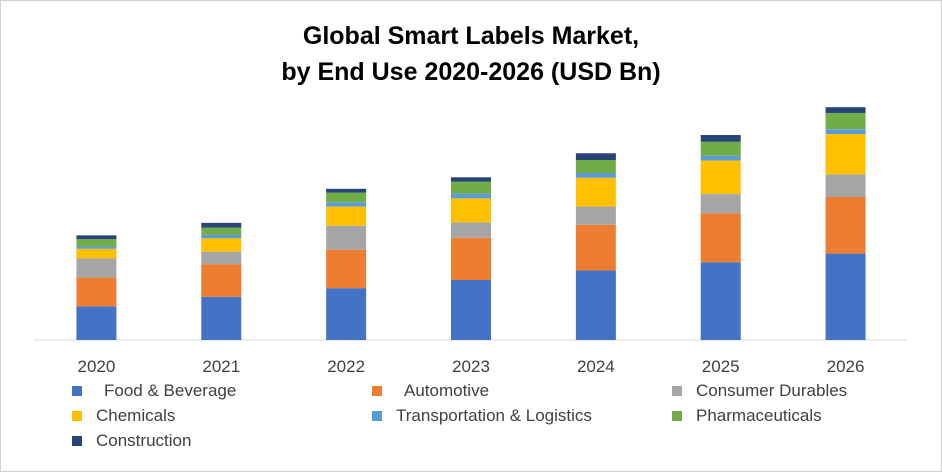 This screenshot has height=472, width=942. What do you see at coordinates (845, 154) in the screenshot?
I see `bar-2026-chemicals` at bounding box center [845, 154].